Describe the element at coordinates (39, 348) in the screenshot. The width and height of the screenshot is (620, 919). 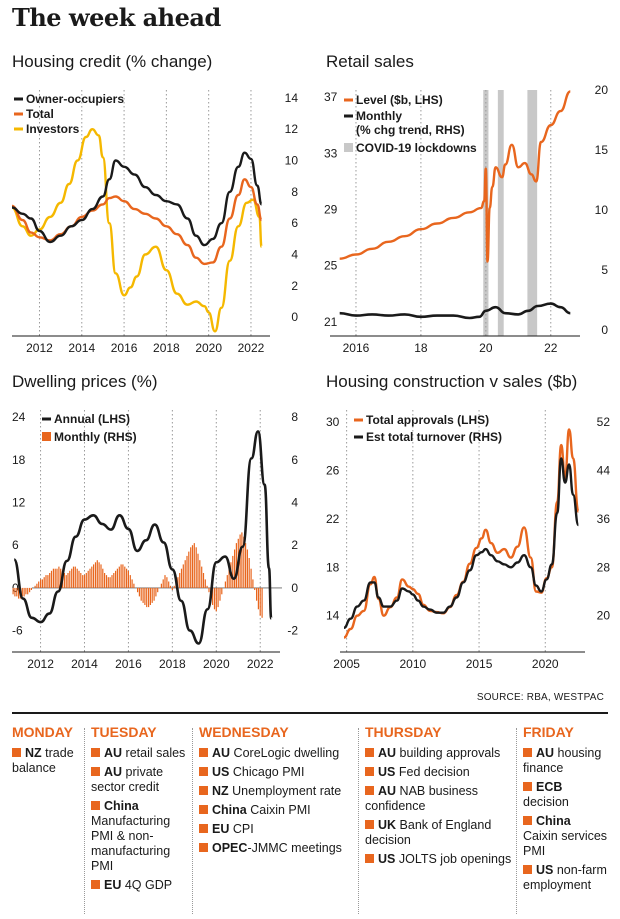
I see `housing-x-tick-label: 2012` at that location.